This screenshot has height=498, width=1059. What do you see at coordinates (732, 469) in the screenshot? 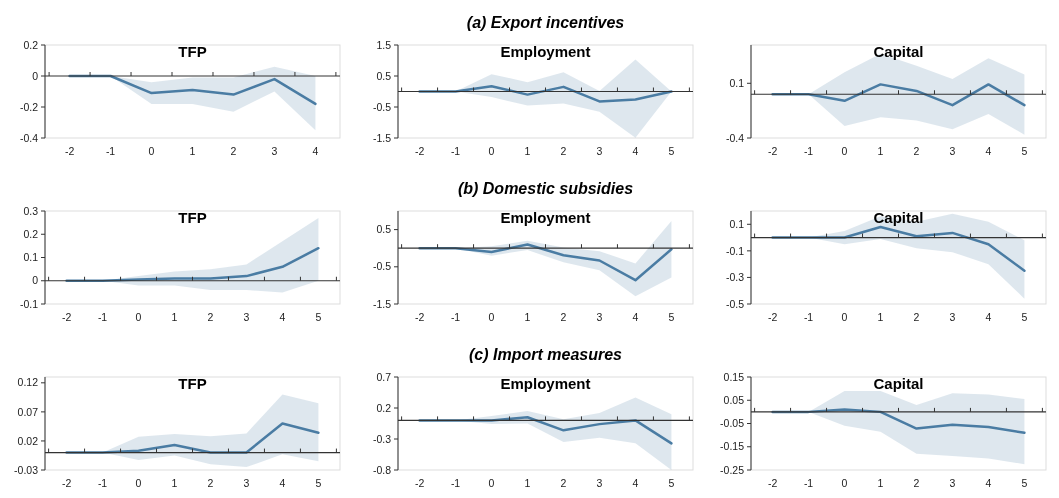
I see `y-tick-label: -0.25` at bounding box center [732, 469].